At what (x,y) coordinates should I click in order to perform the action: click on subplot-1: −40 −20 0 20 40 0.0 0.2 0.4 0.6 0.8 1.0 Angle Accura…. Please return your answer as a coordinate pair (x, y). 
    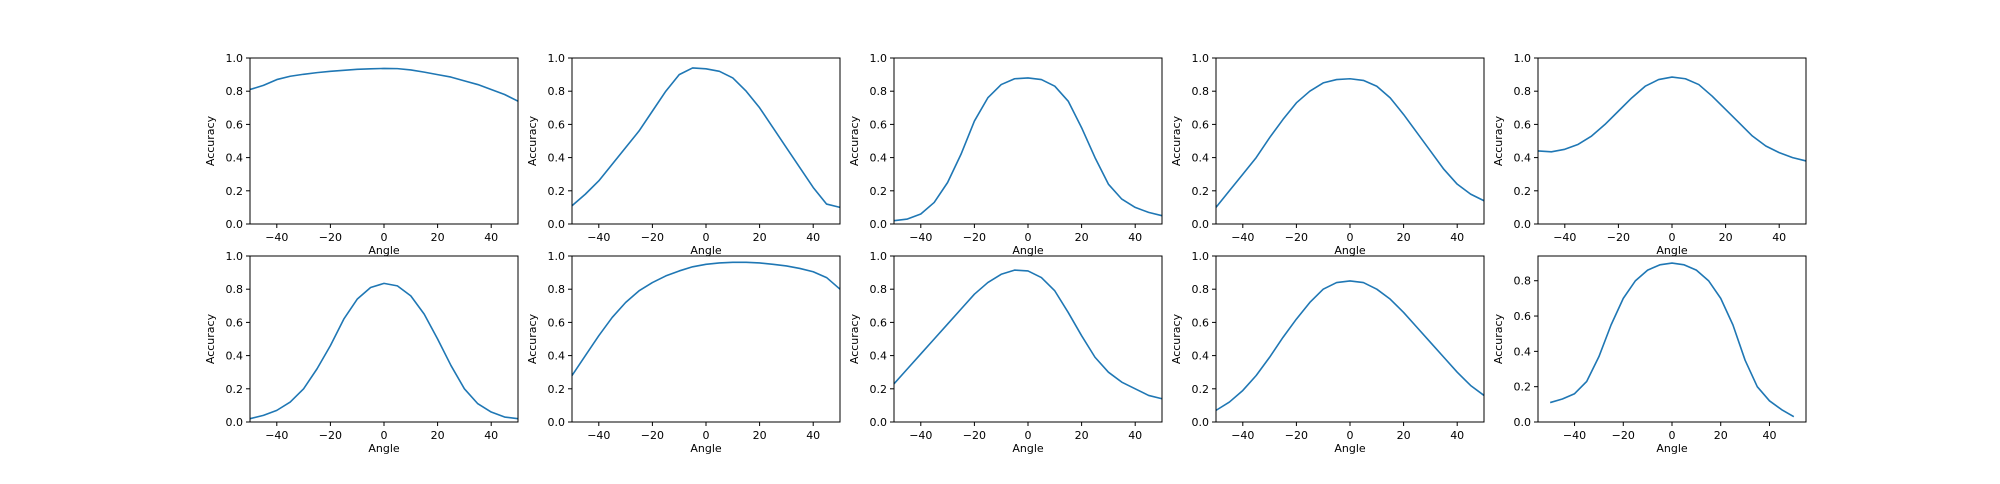
    Looking at the image, I should click on (361, 154).